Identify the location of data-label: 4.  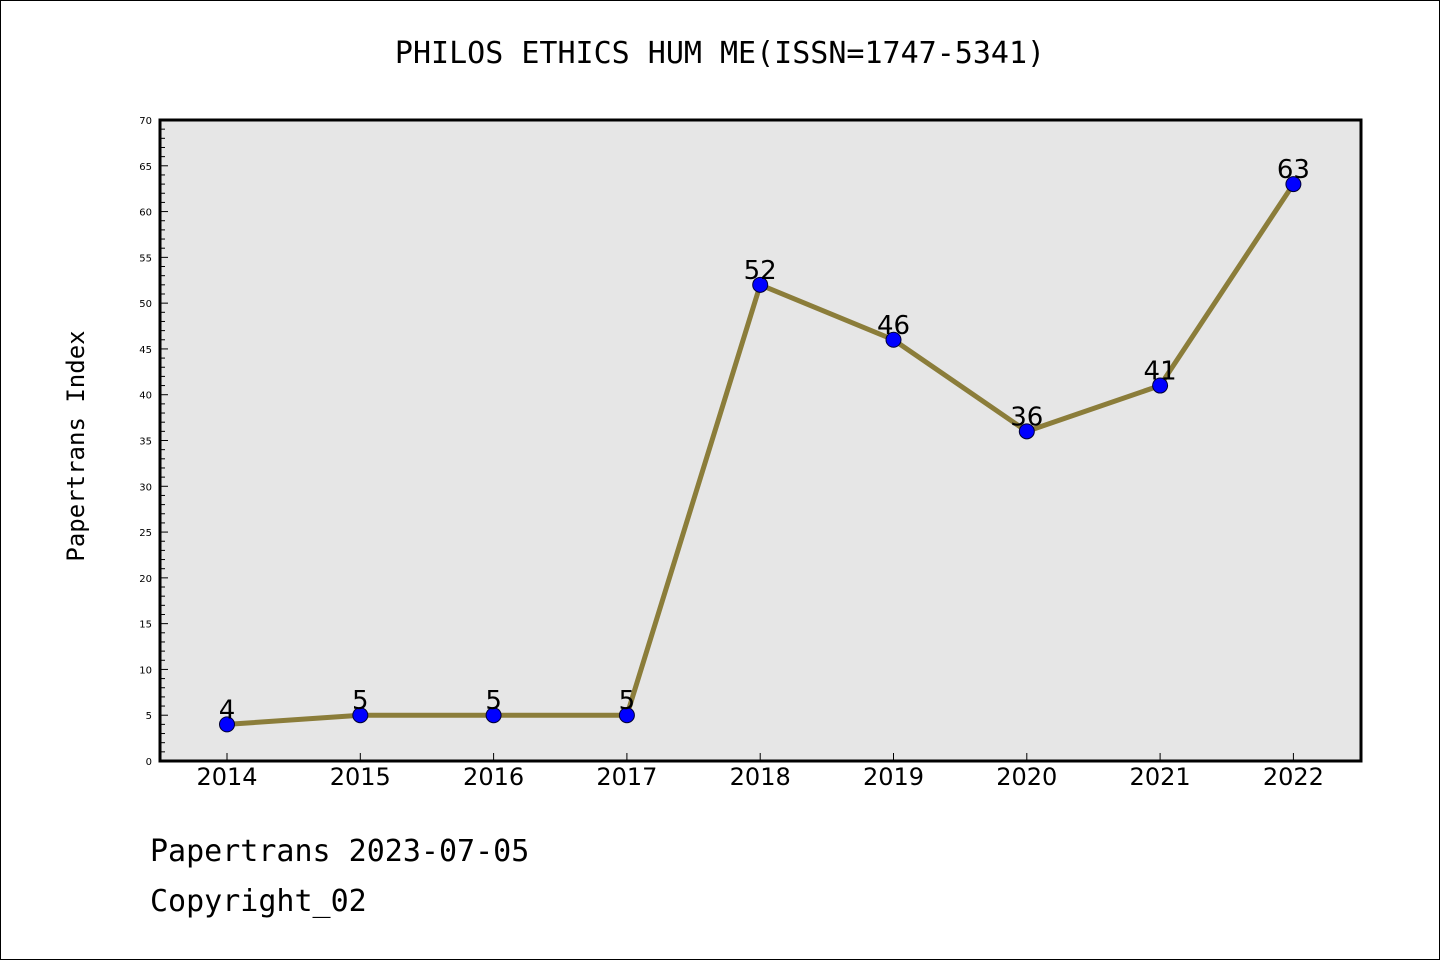
(227, 710).